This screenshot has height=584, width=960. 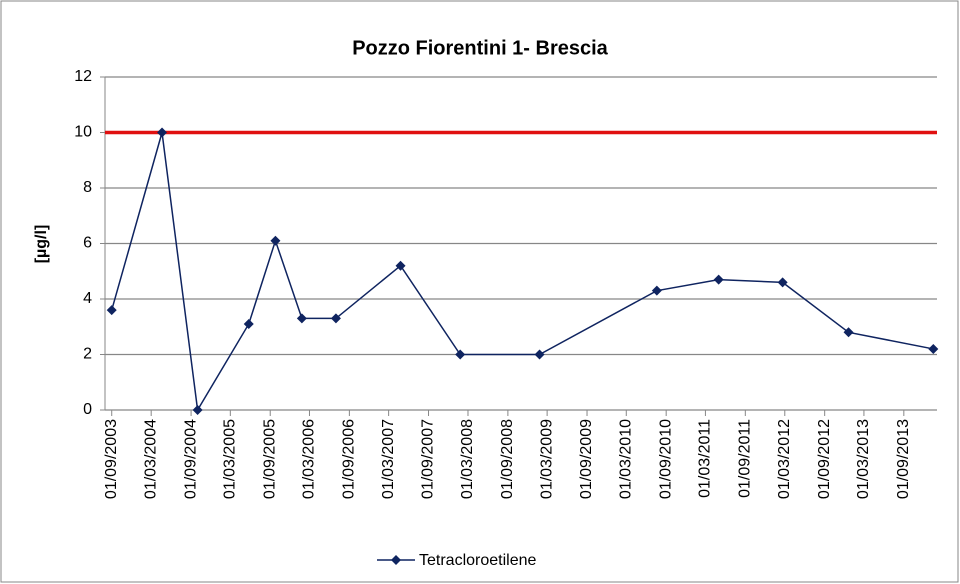 What do you see at coordinates (546, 459) in the screenshot?
I see `x-tick-label: 01/03/2009` at bounding box center [546, 459].